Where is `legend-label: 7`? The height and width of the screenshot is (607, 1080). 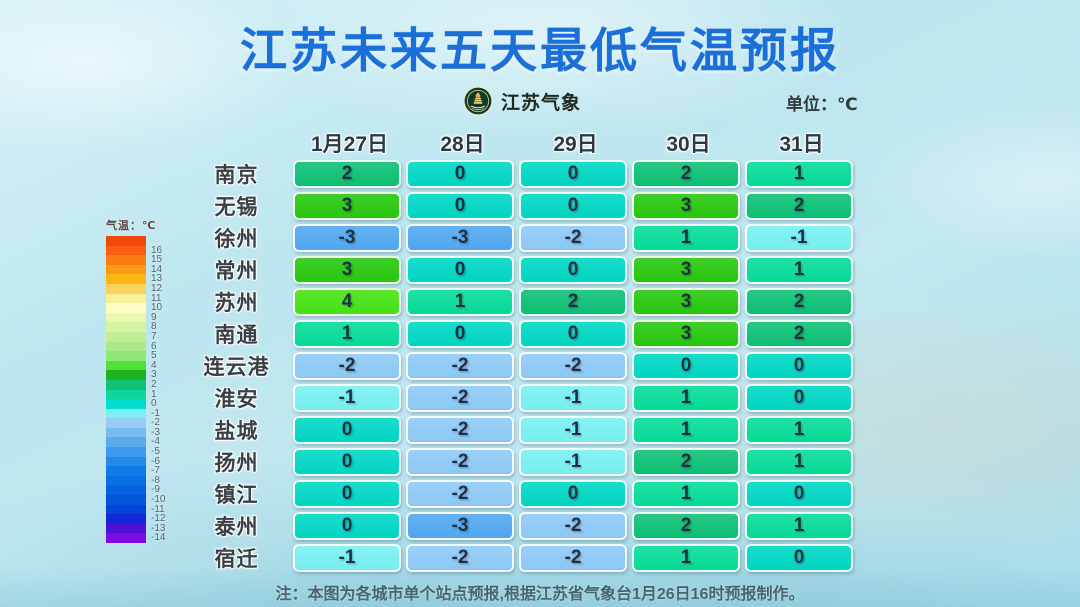 legend-label: 7 is located at coordinates (154, 336).